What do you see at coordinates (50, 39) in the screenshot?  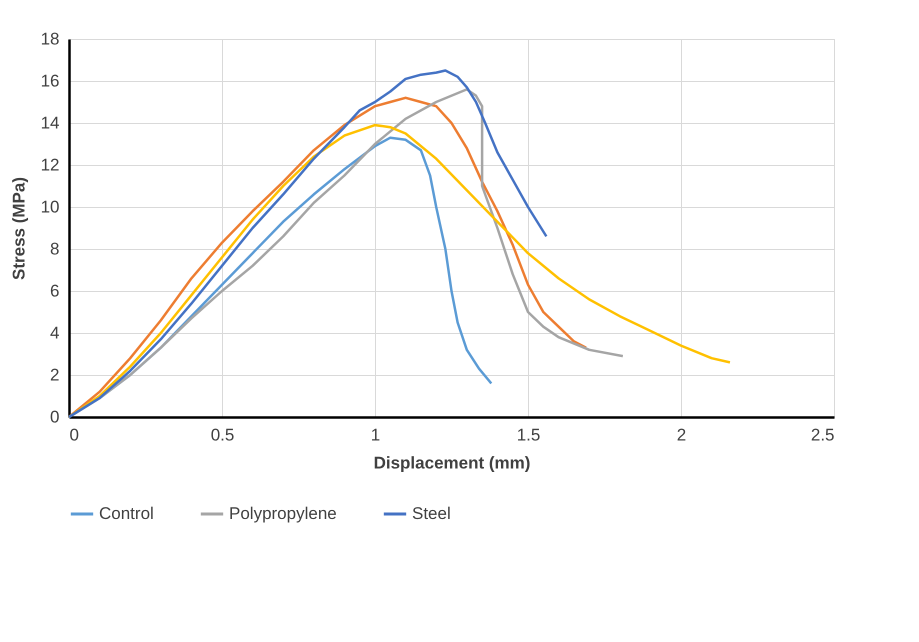 I see `y-tick-label: 18` at bounding box center [50, 39].